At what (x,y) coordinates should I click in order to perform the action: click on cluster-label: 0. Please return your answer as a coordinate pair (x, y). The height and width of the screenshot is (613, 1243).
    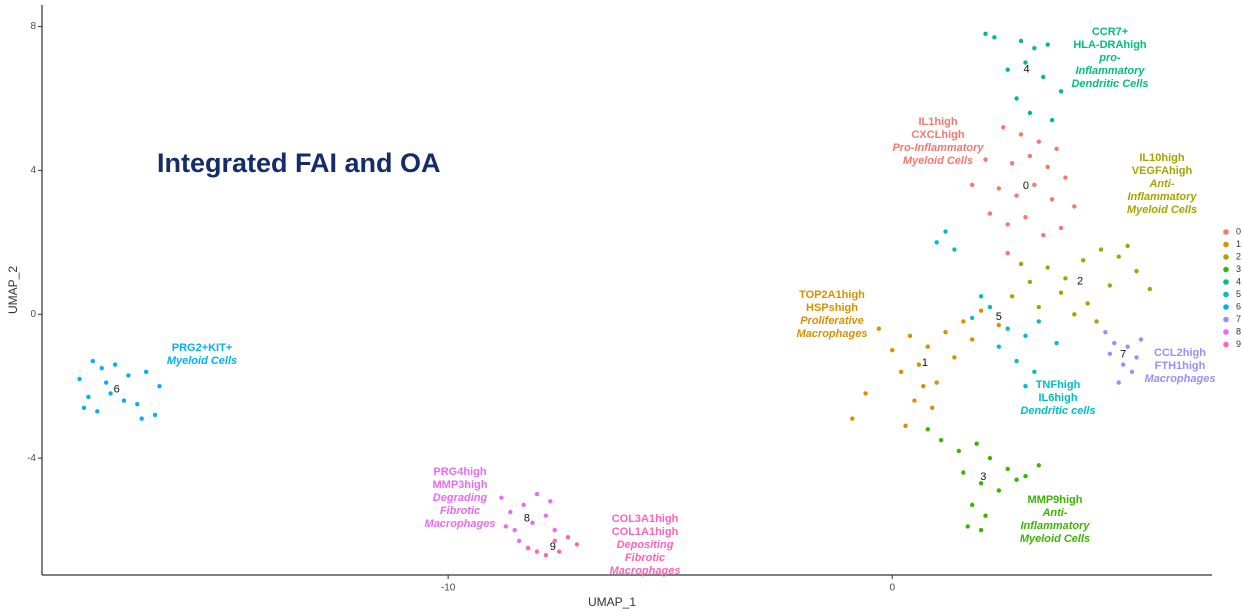
    Looking at the image, I should click on (1026, 186).